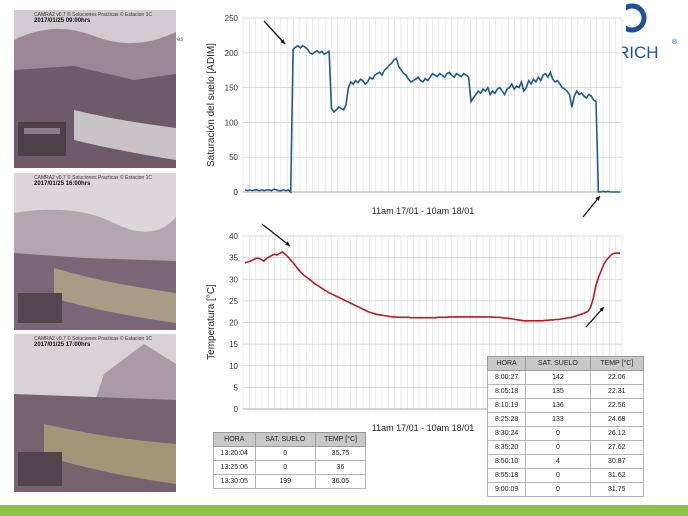 Image resolution: width=688 pixels, height=516 pixels. Describe the element at coordinates (233, 323) in the screenshot. I see `temp-ytick-label: 20` at that location.